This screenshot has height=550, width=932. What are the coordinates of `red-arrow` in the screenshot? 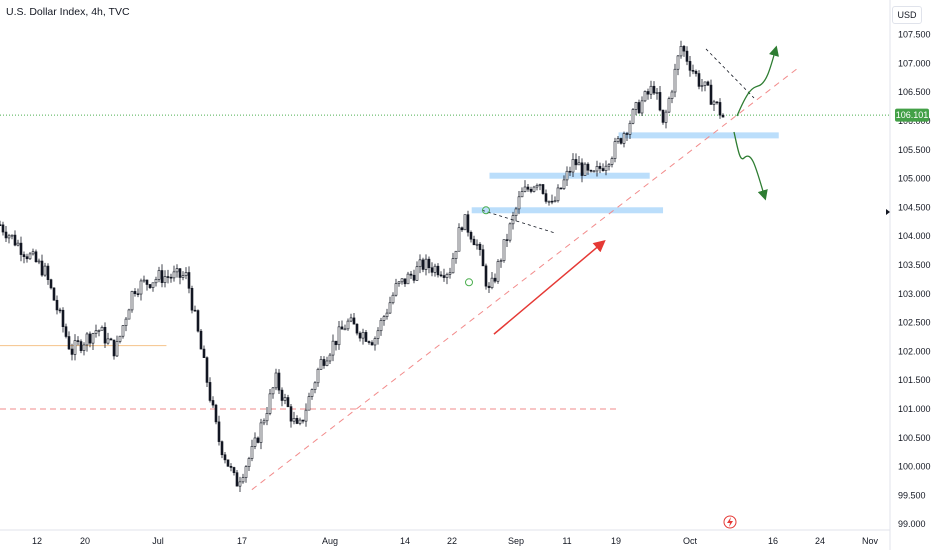 It's located at (549, 287).